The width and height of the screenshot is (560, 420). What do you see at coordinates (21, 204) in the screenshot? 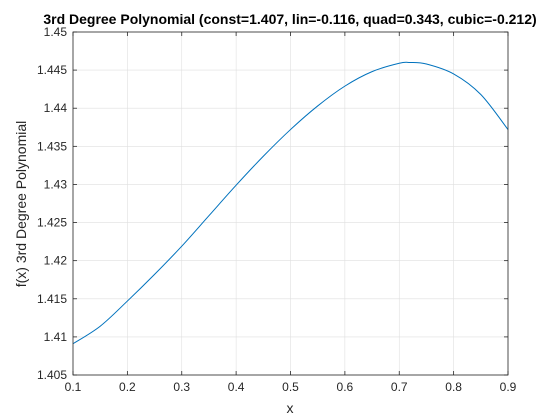
I see `y-axis-label: f(x) 3rd Degree Polynomial` at bounding box center [21, 204].